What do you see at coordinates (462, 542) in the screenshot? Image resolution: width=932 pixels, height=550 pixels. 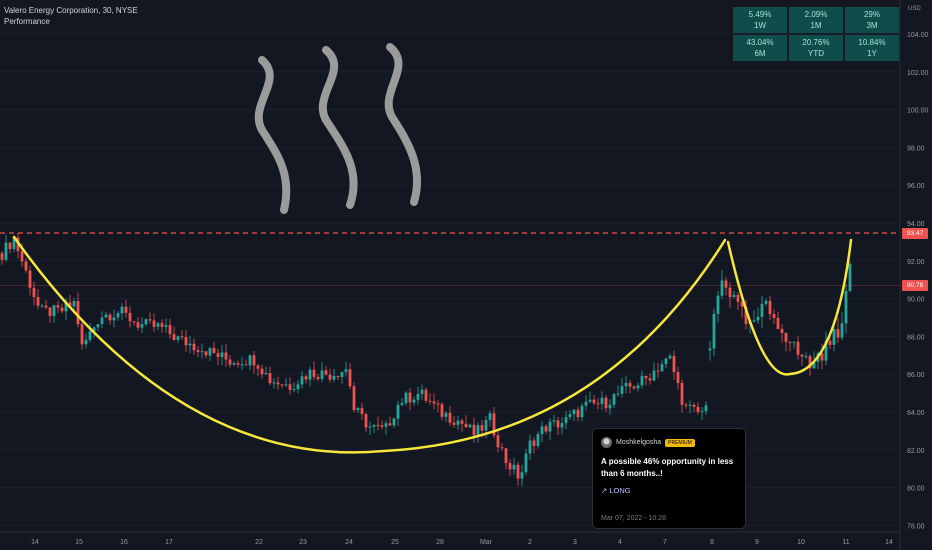 I see `time-axis: 14 15 16 17 22 23 24 25 28 Mar 2 3 4 7 8 9 10 11 14` at bounding box center [462, 542].